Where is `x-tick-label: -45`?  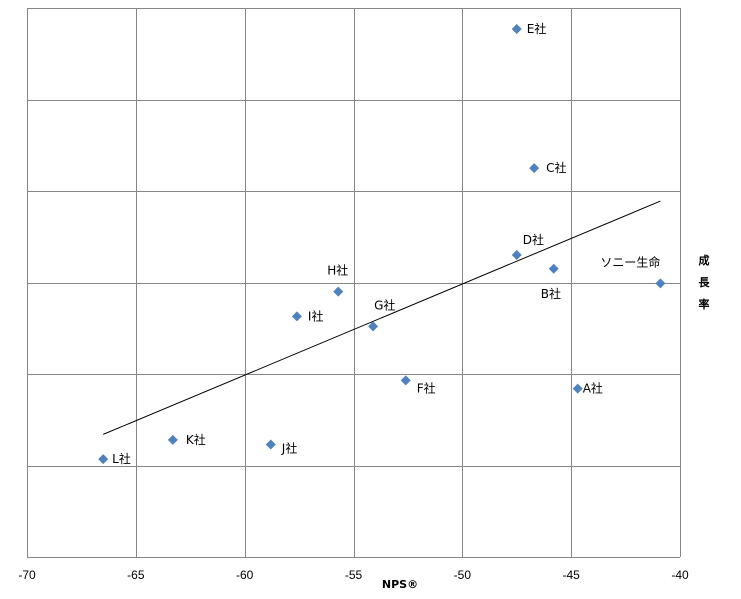 x-tick-label: -45 is located at coordinates (571, 575).